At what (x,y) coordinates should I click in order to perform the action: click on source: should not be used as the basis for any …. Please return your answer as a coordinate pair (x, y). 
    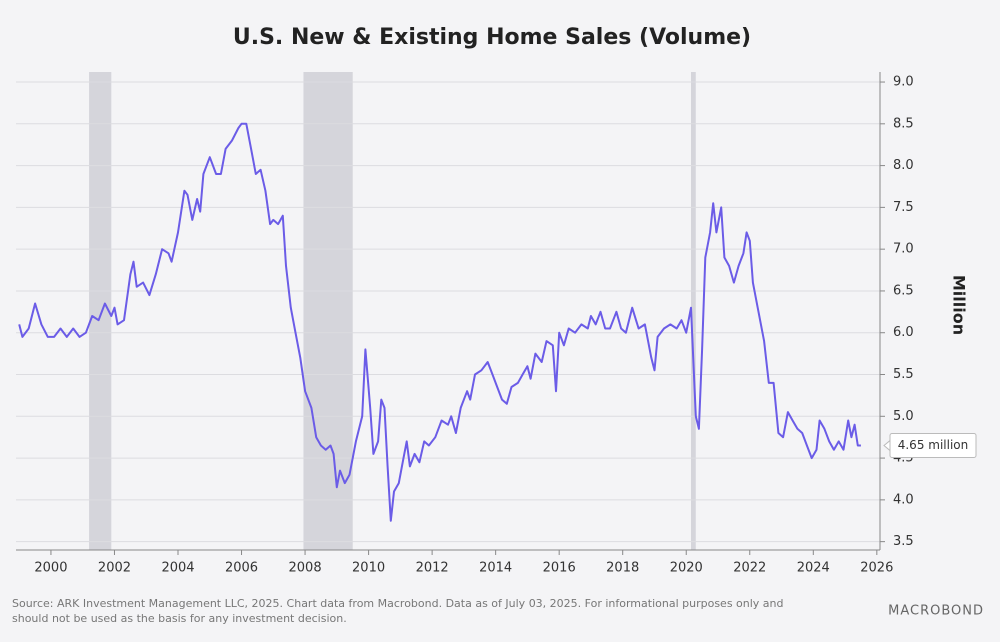
    Looking at the image, I should click on (179, 618).